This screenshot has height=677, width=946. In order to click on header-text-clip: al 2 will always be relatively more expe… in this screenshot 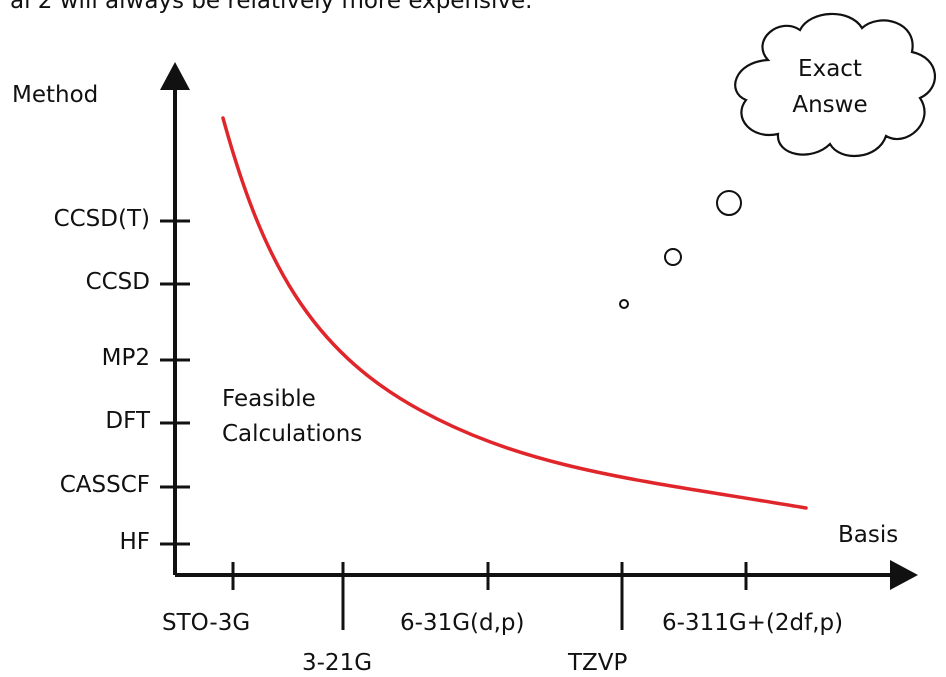, I will do `click(473, 17)`.